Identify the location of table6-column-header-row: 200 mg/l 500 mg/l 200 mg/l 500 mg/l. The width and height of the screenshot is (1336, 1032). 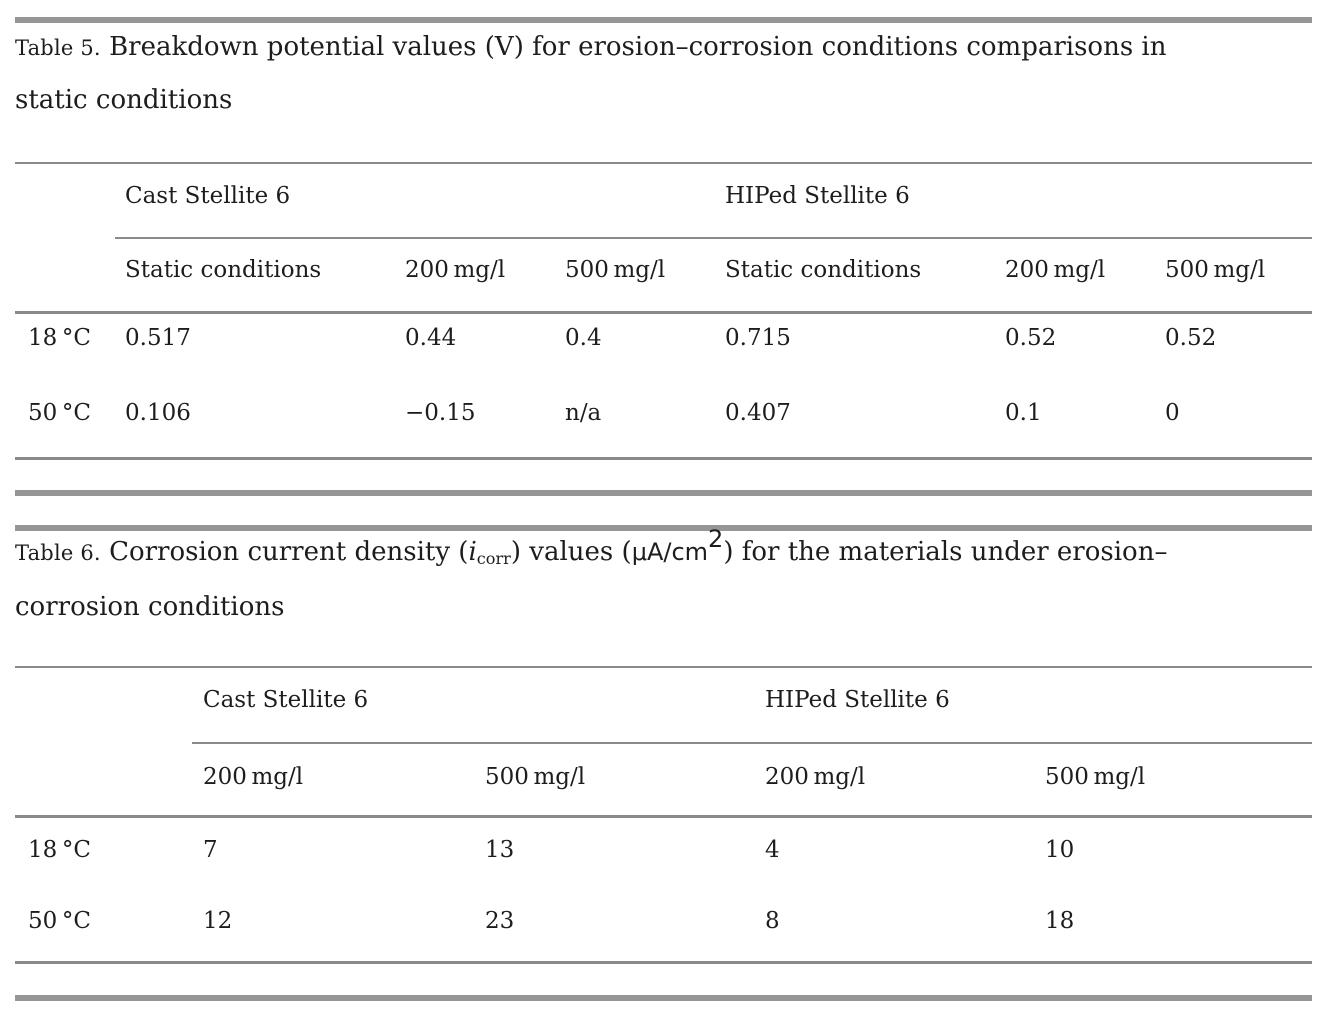
(663, 777).